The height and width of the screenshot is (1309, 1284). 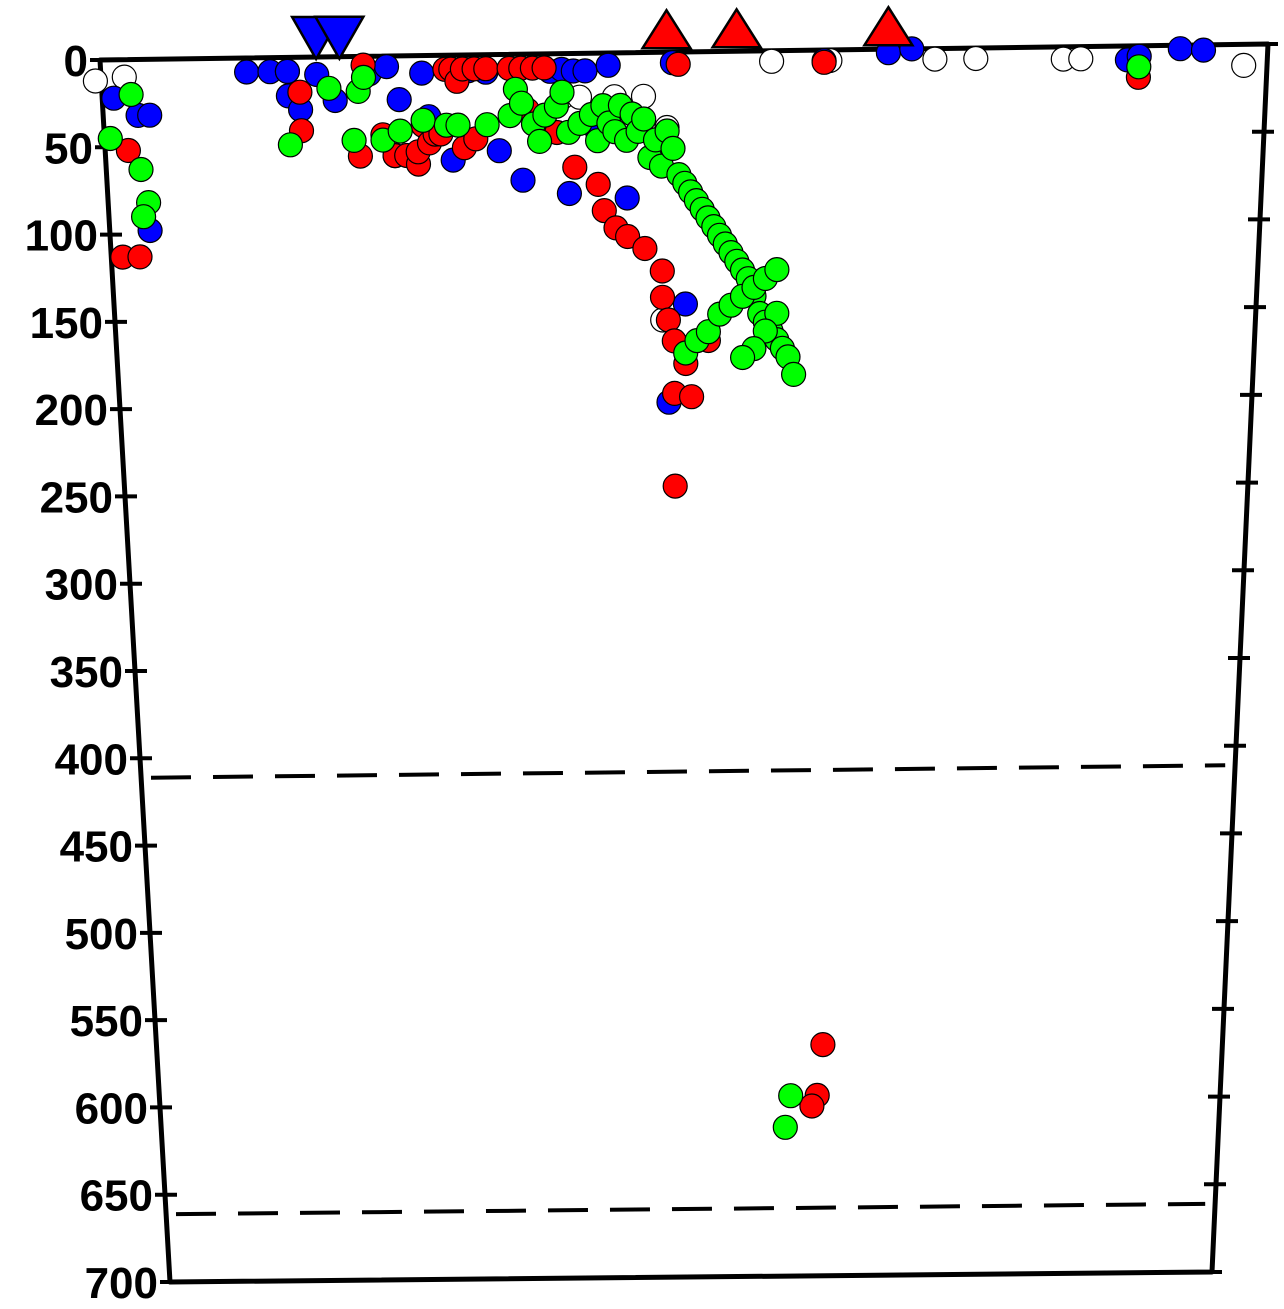 I want to click on y-tick-label: 450, so click(x=96, y=847).